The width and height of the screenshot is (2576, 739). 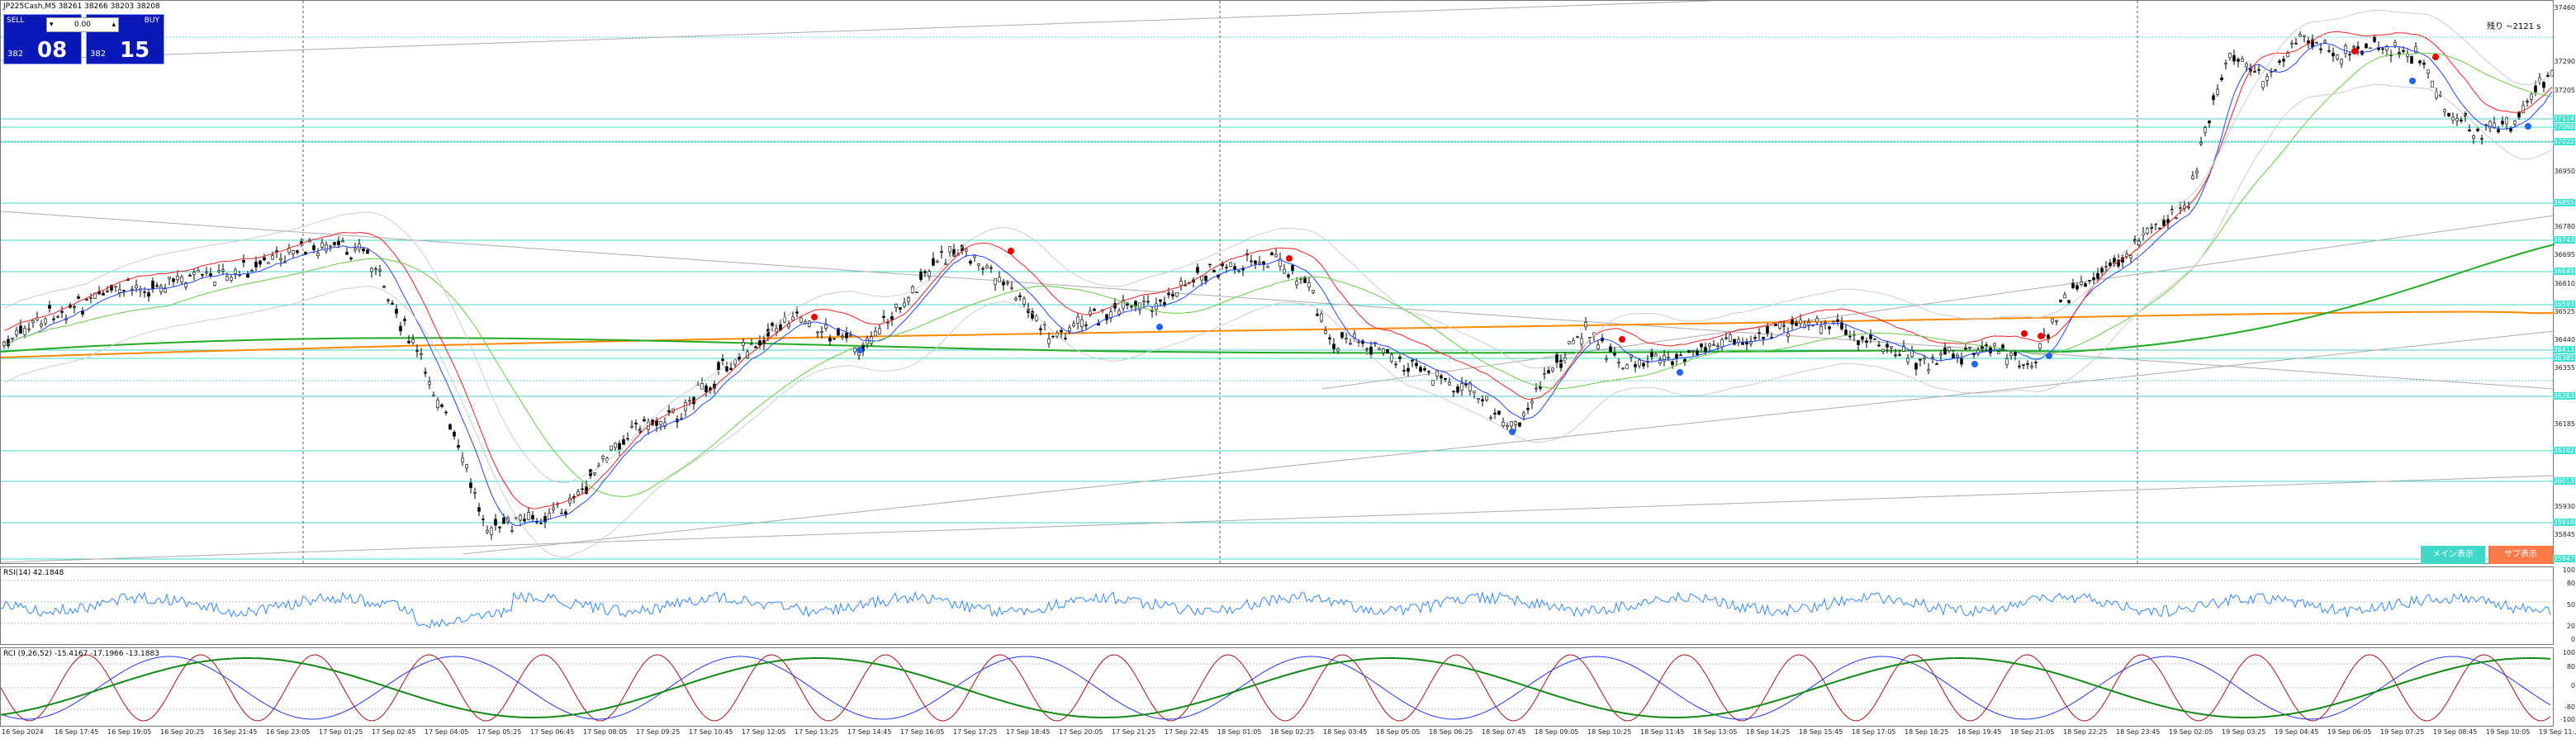 What do you see at coordinates (2568, 570) in the screenshot?
I see `rsi-level: 100` at bounding box center [2568, 570].